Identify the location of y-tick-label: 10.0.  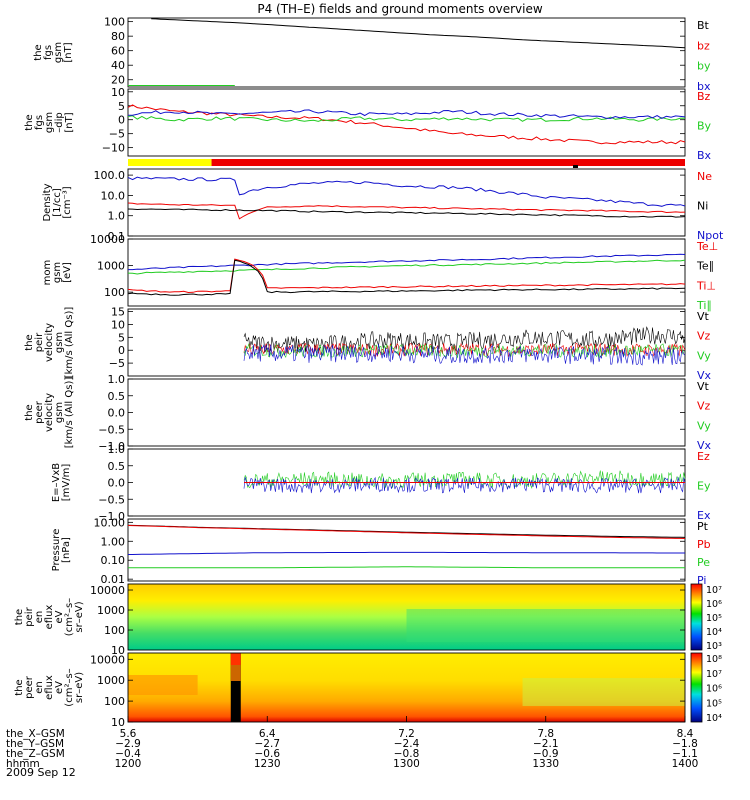
(113, 195).